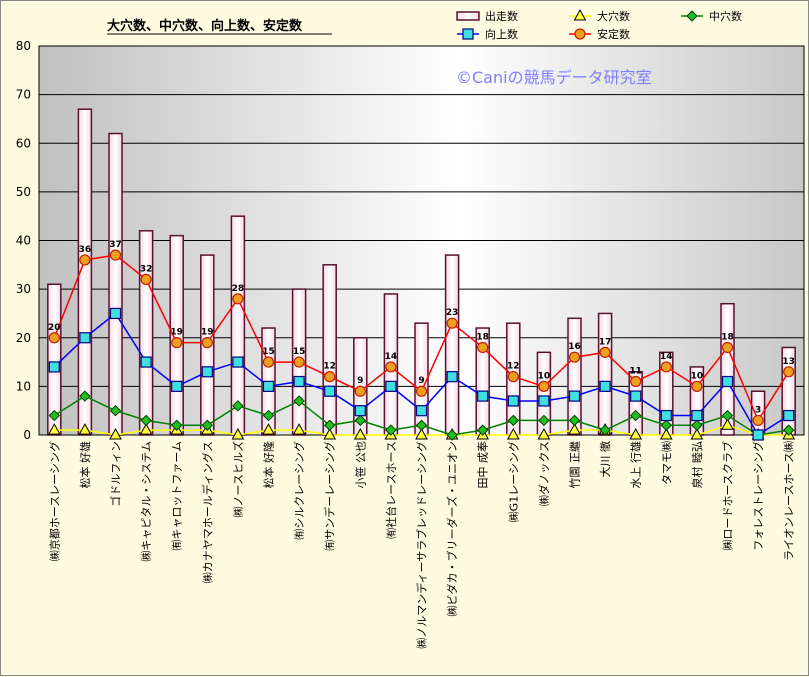 This screenshot has height=677, width=809. Describe the element at coordinates (728, 495) in the screenshot. I see `x-category-label: ㈱ロードホースクラブ` at that location.